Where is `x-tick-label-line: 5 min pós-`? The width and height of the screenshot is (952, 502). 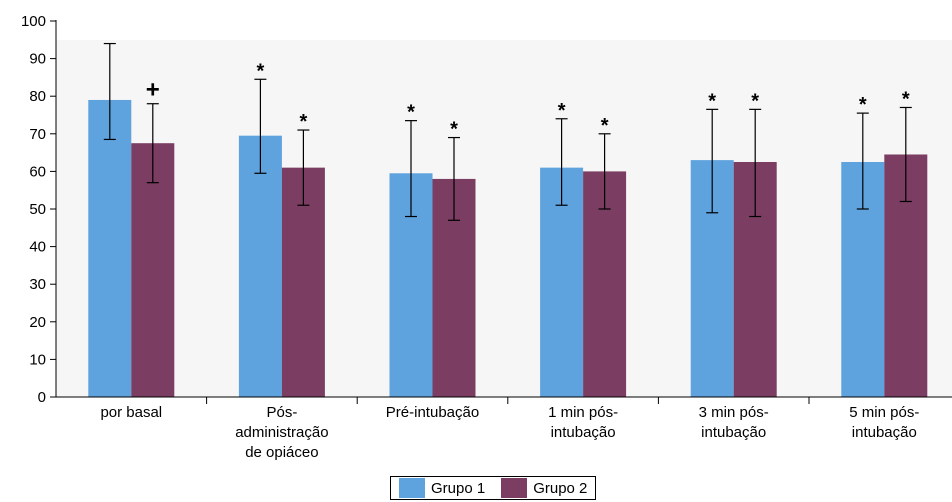
x-tick-label-line: 5 min pós- is located at coordinates (884, 412).